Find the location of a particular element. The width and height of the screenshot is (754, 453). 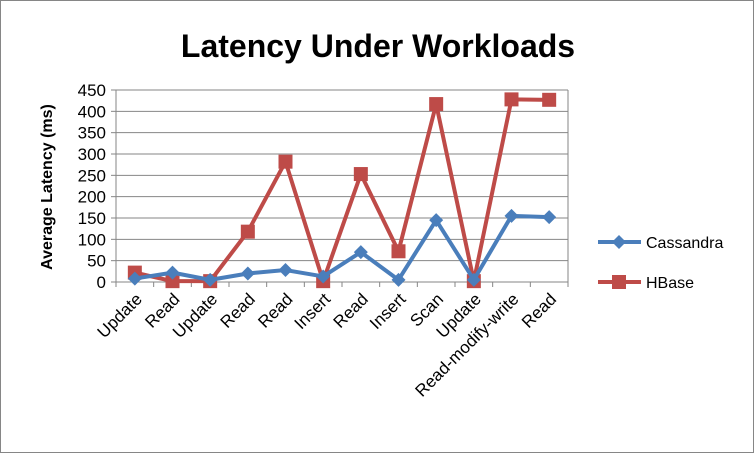

y-axis-ticks: 0 50 100 150 200 250 300 350 400 450 is located at coordinates (97, 186).